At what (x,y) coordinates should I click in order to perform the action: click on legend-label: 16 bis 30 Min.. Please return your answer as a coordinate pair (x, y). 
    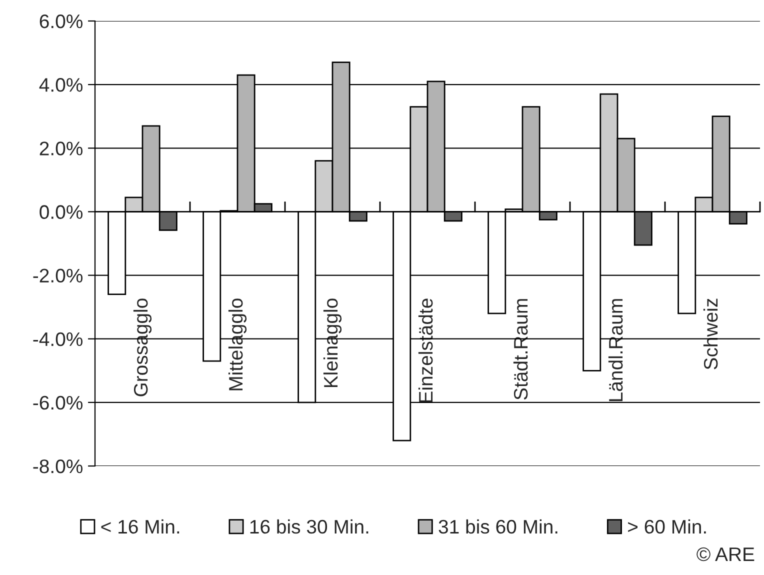
    Looking at the image, I should click on (309, 526).